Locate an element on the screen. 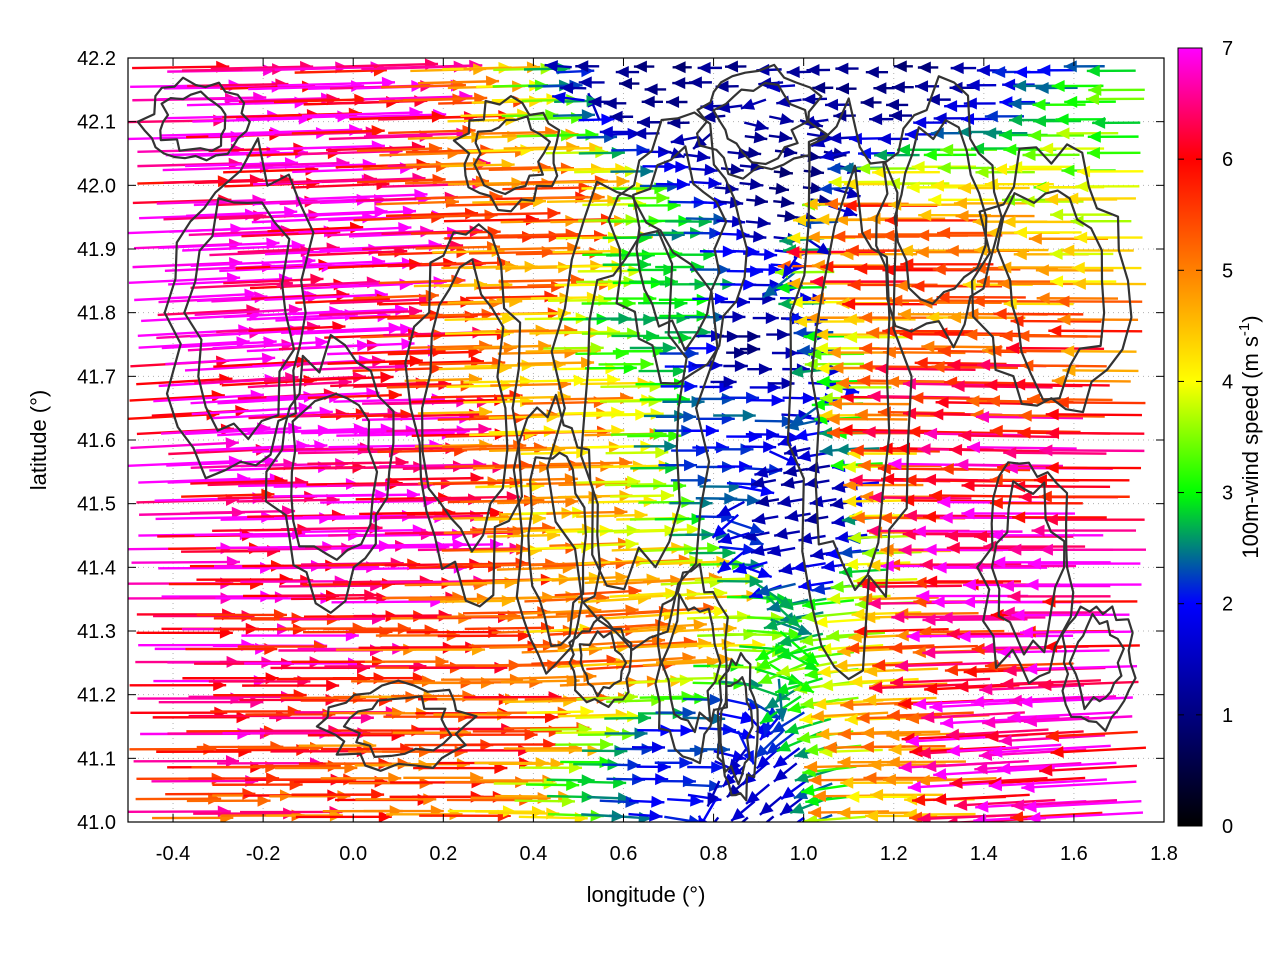  colorbar-tick-label: 2 is located at coordinates (1227, 605).